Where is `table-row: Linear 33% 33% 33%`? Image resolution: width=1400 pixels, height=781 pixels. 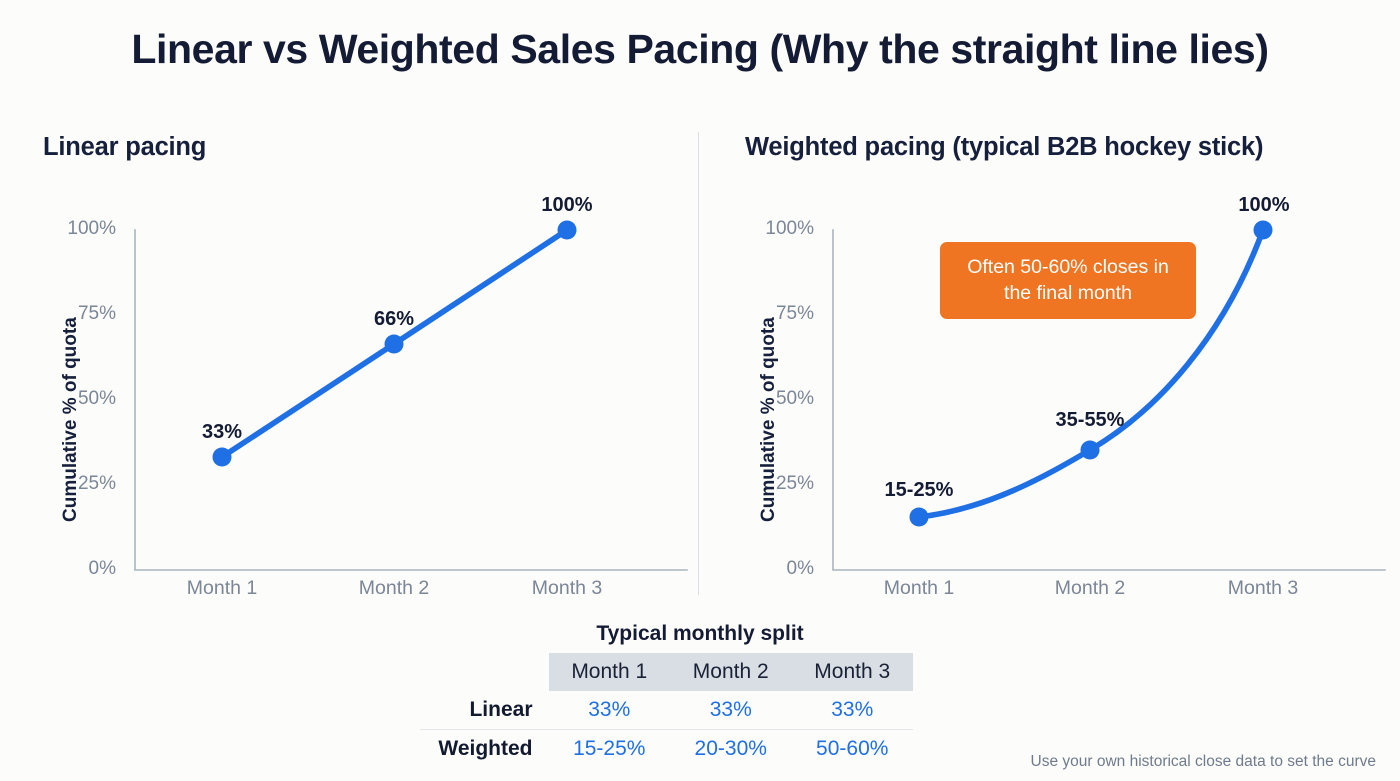
table-row: Linear 33% 33% 33% is located at coordinates (666, 710).